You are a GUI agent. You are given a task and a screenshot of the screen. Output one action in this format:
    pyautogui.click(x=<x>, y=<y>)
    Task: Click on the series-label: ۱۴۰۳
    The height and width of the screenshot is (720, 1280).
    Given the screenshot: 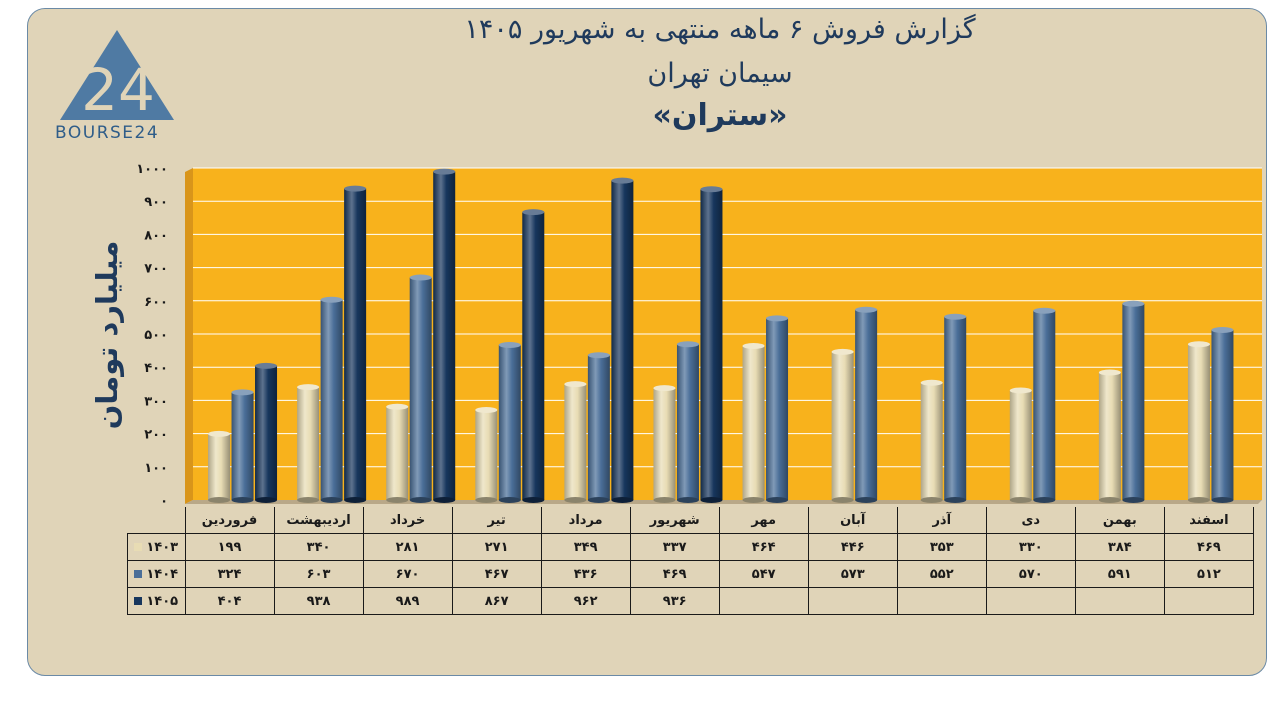 What is the action you would take?
    pyautogui.click(x=156, y=547)
    